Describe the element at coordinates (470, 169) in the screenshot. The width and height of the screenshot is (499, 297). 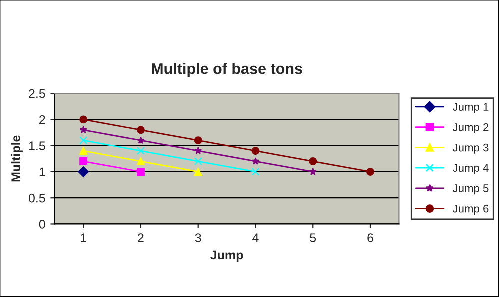
I see `legend-label: Jump 4` at that location.